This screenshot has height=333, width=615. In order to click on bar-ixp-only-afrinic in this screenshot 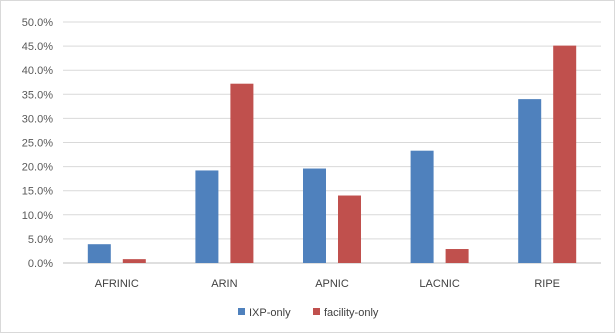, I will do `click(99, 253)`.